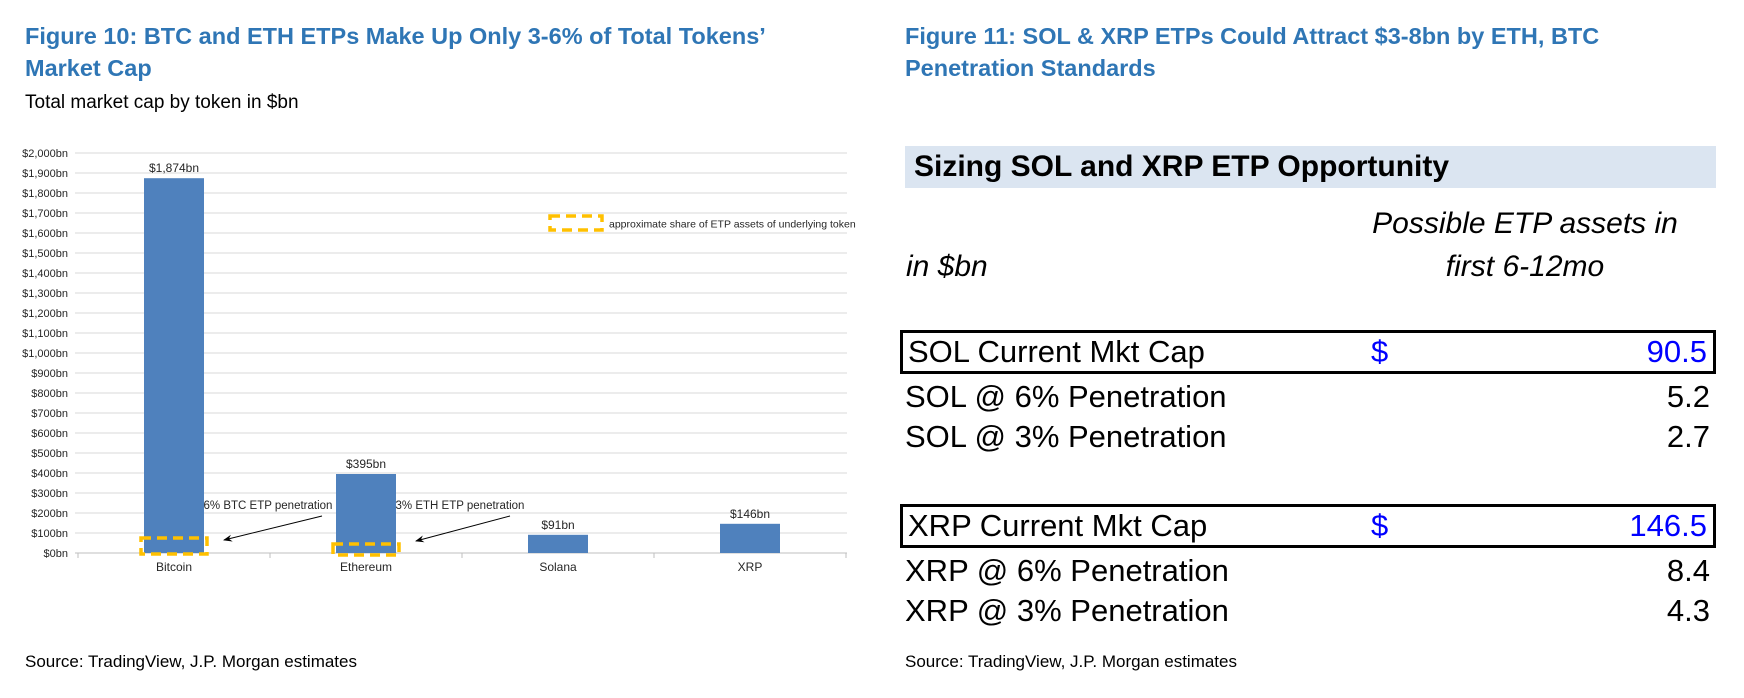  I want to click on y-axis-tick-label: $1,700bn, so click(45, 214).